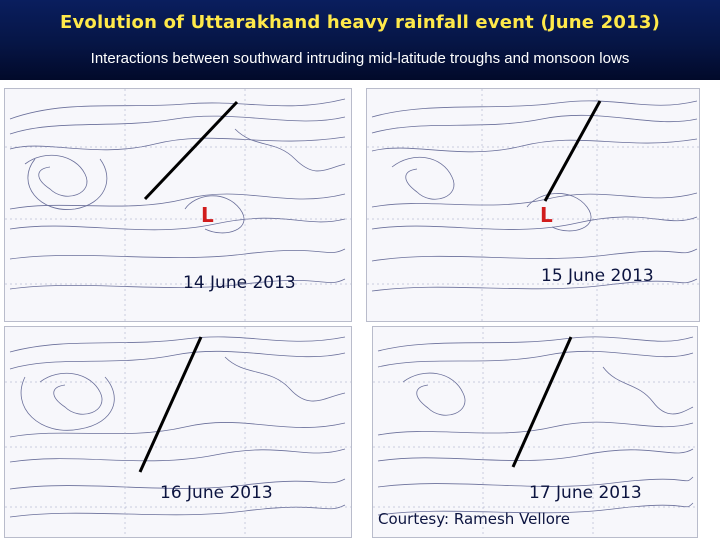  Describe the element at coordinates (597, 276) in the screenshot. I see `panel-date-label: 15 June 2013` at that location.